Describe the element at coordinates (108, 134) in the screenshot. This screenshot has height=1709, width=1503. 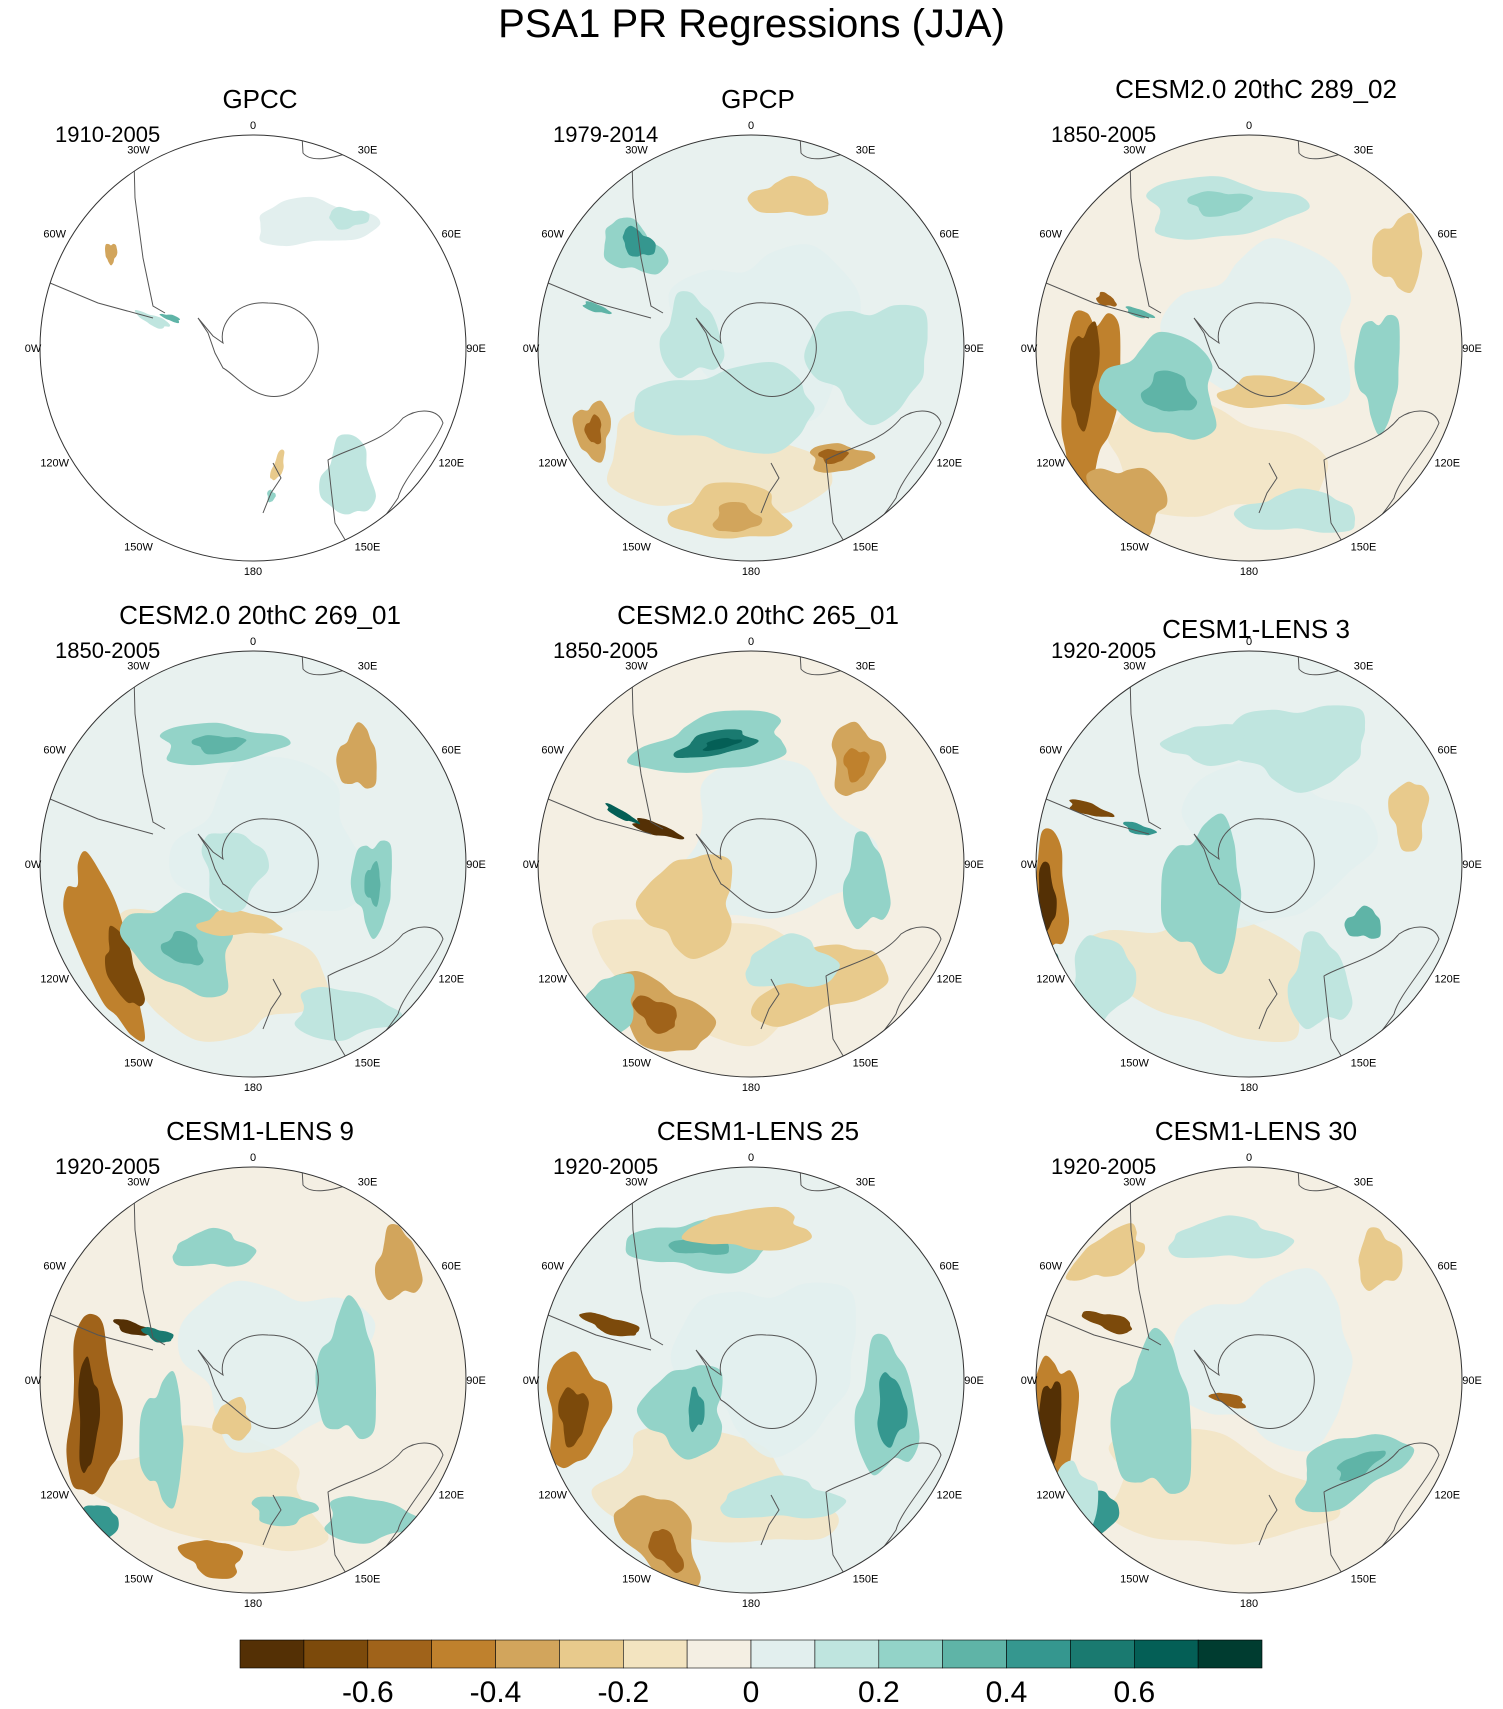
I see `panel-period: 1910-2005` at that location.